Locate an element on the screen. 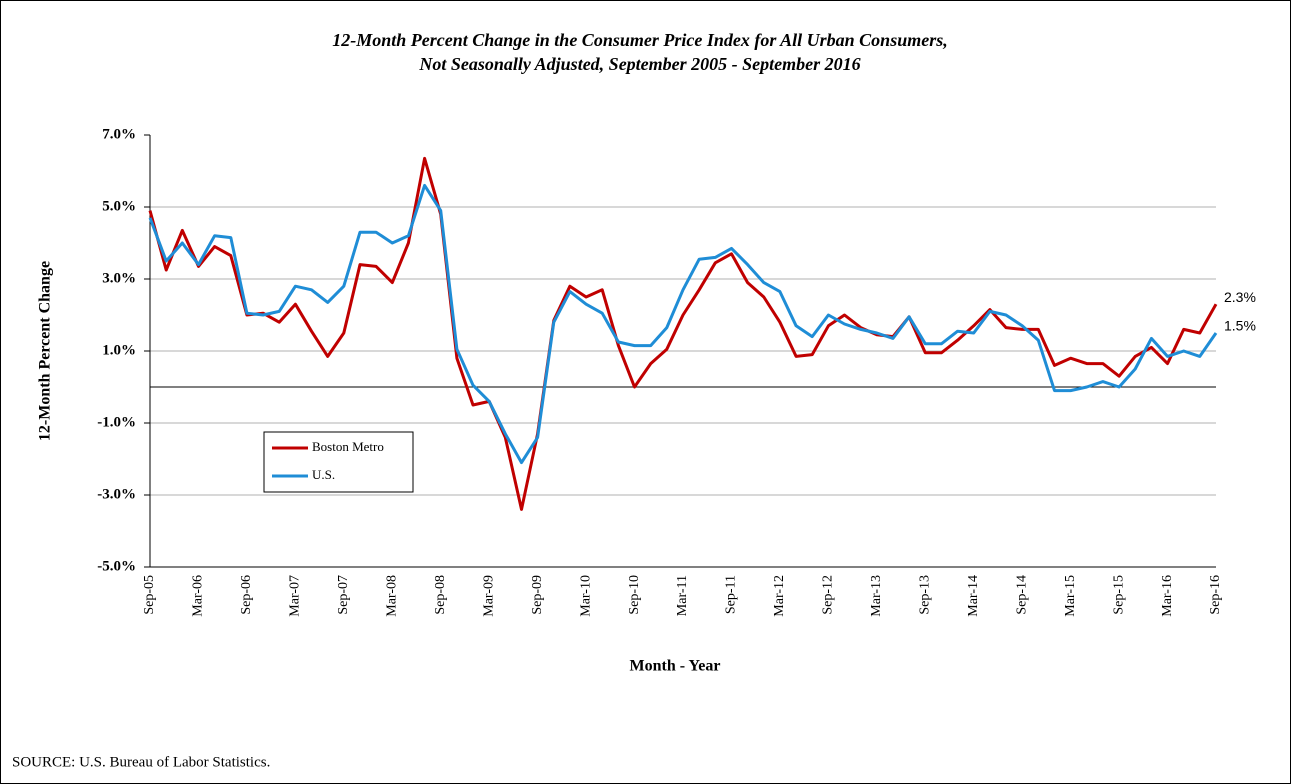 The width and height of the screenshot is (1291, 784). x-tick-label: Sep-06 is located at coordinates (246, 595).